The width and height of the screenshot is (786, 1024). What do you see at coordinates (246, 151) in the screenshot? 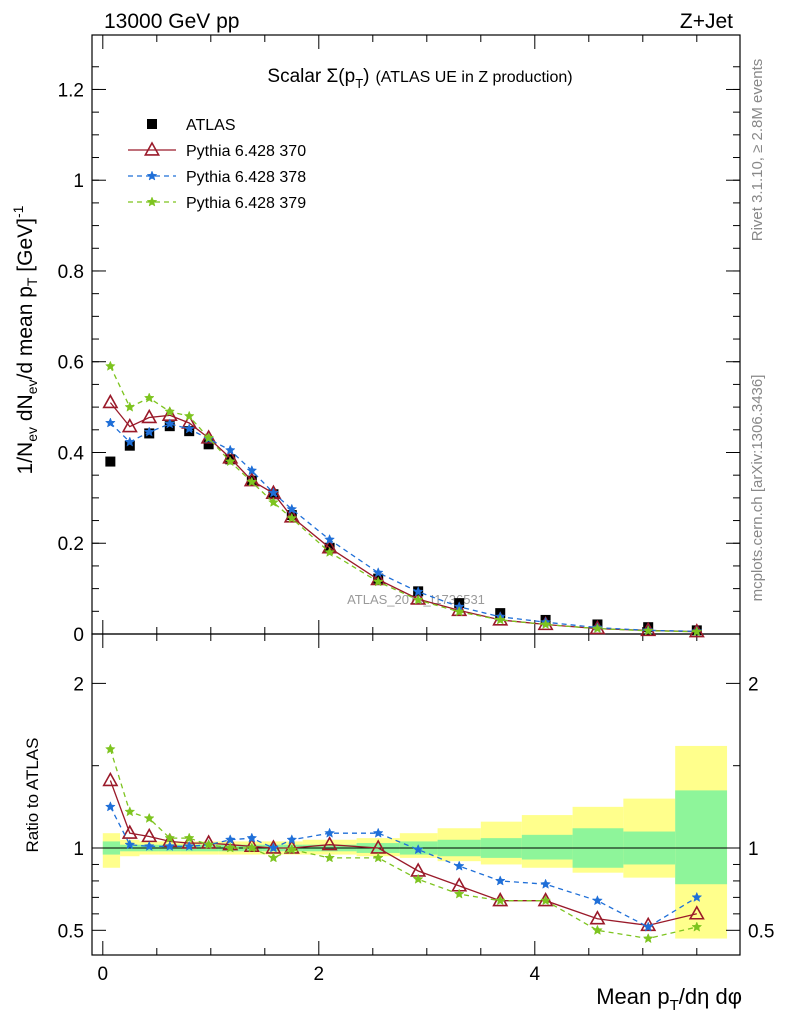
I see `legend-label-p370: Pythia 6.428 370` at bounding box center [246, 151].